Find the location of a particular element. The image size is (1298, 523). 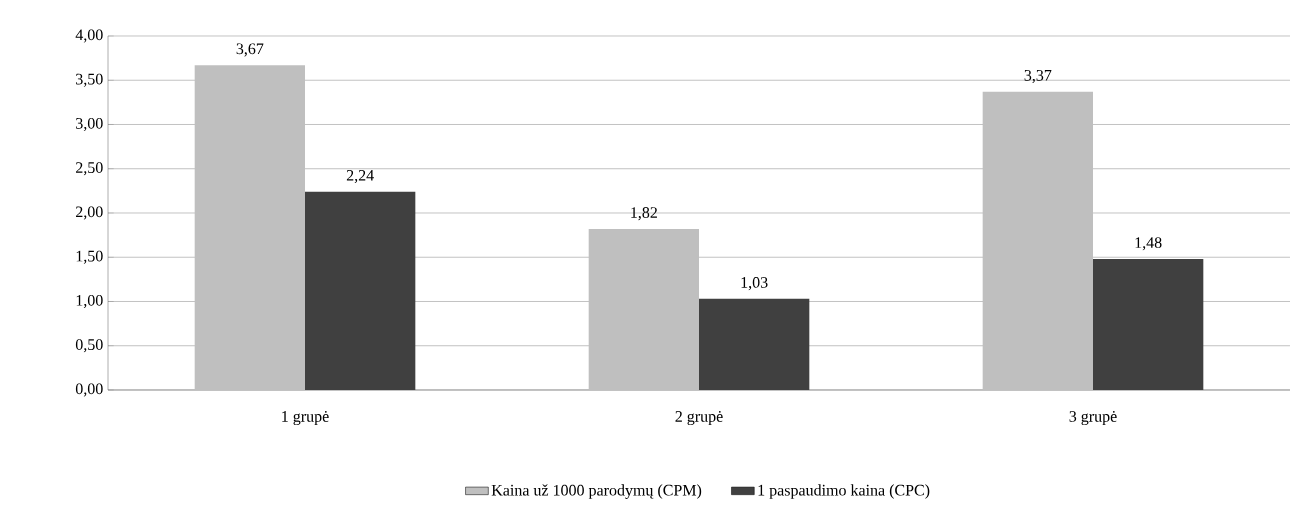

x-tick-label: 1 grupė is located at coordinates (305, 418).